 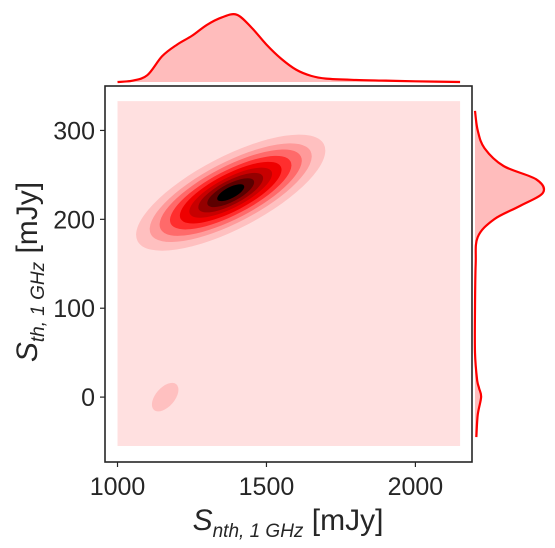 I want to click on y-tick-label: 100, so click(x=74, y=309).